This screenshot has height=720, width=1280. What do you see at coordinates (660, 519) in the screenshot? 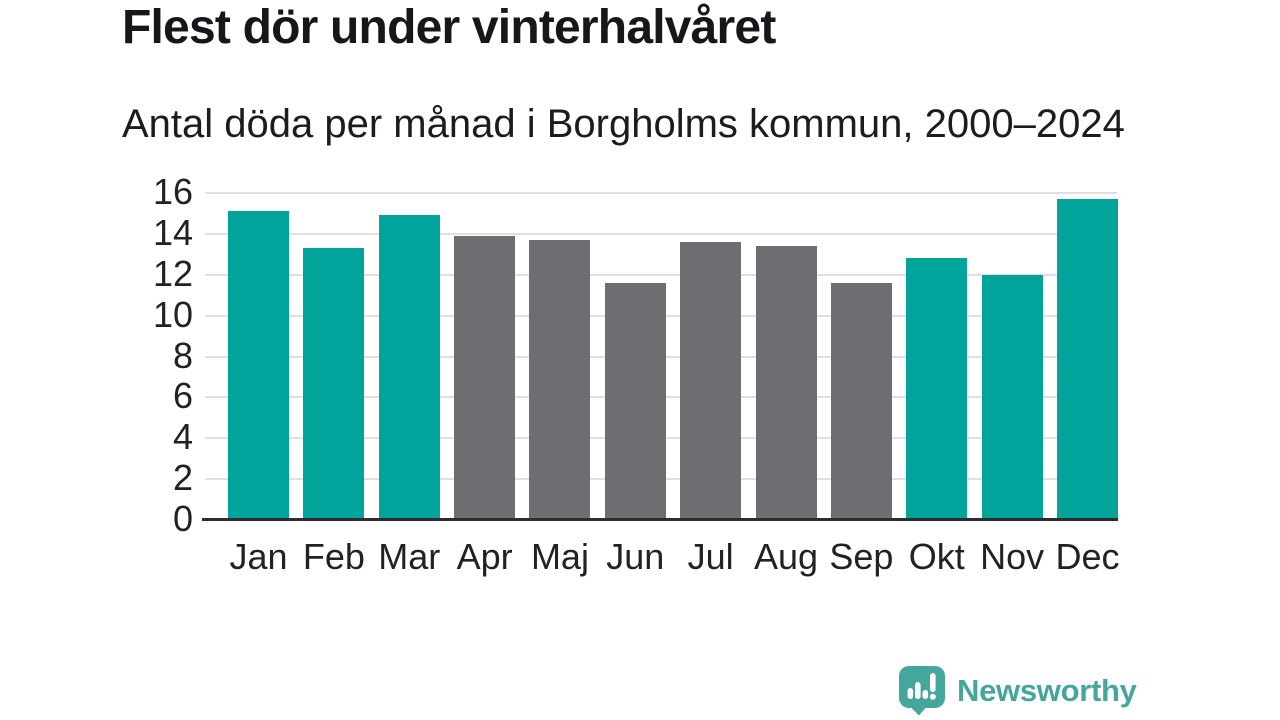
I see `x-axis-line` at bounding box center [660, 519].